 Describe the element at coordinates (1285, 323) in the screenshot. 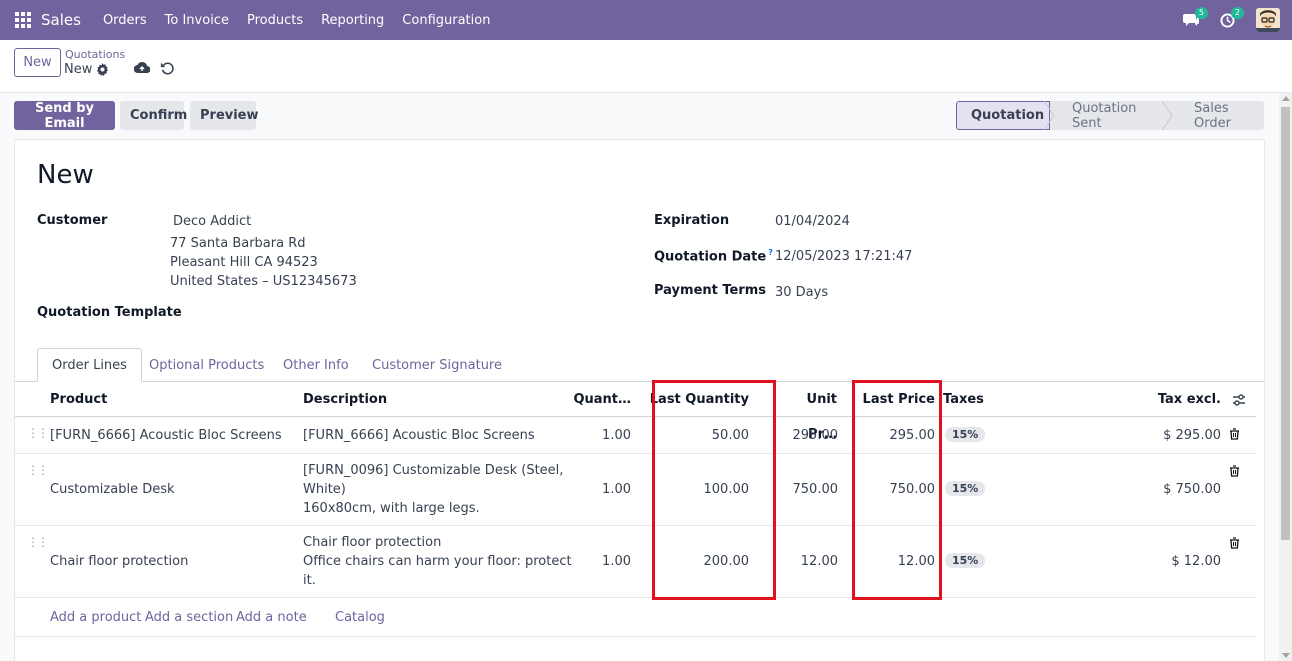

I see `scroll-thumb` at that location.